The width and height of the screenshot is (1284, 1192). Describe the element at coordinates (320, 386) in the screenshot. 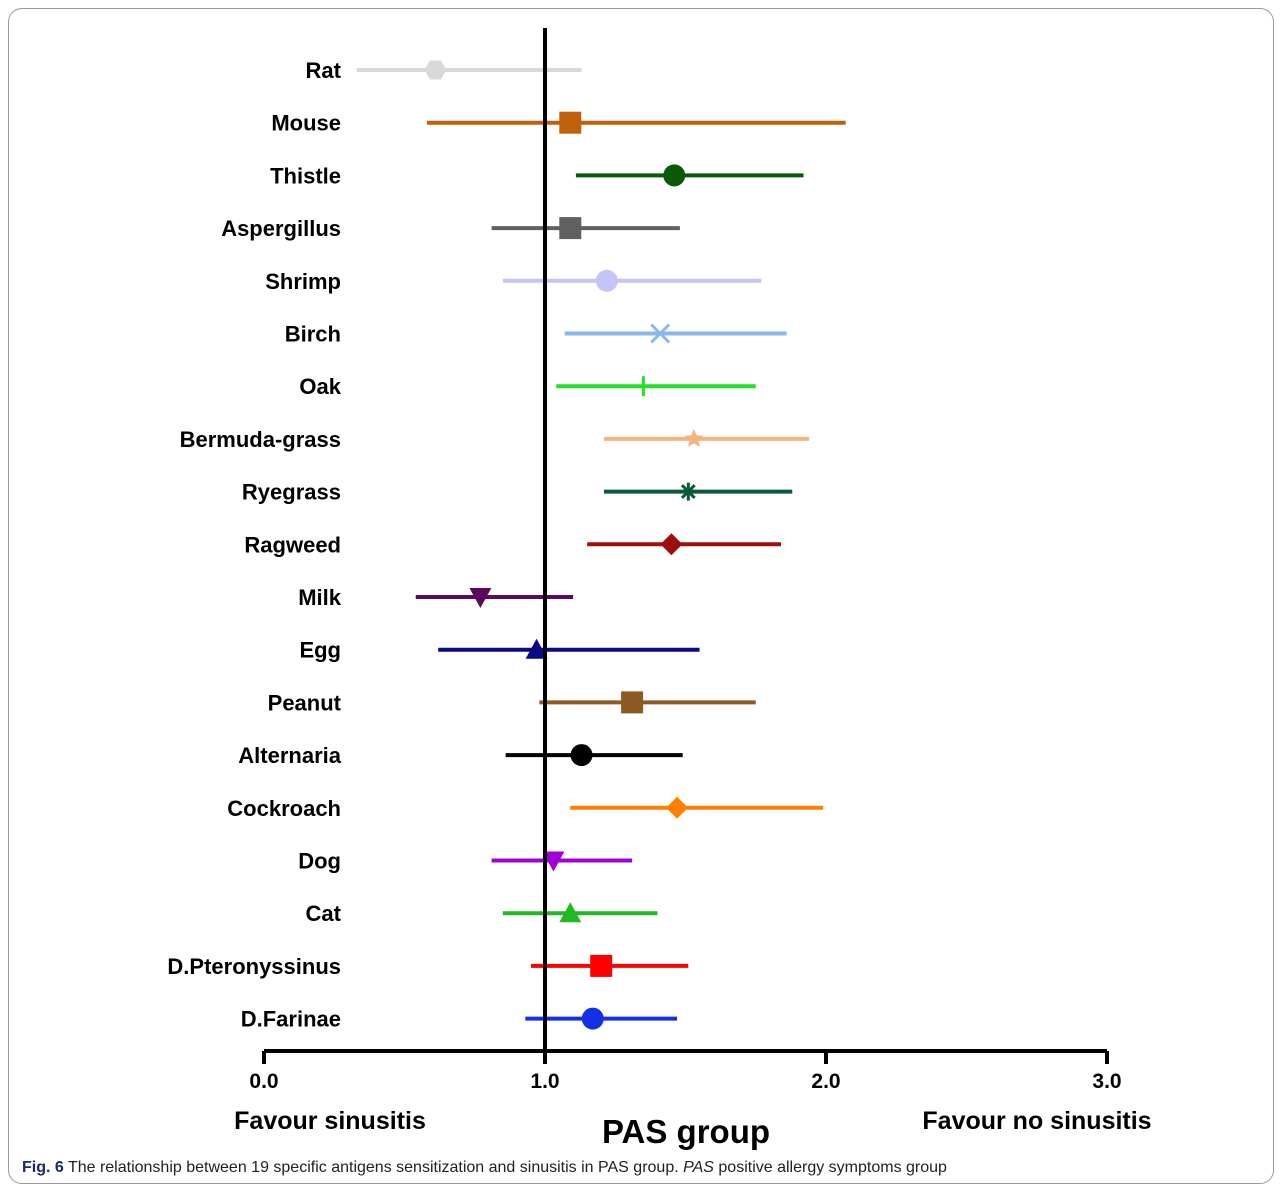

I see `row-label: Oak` at that location.